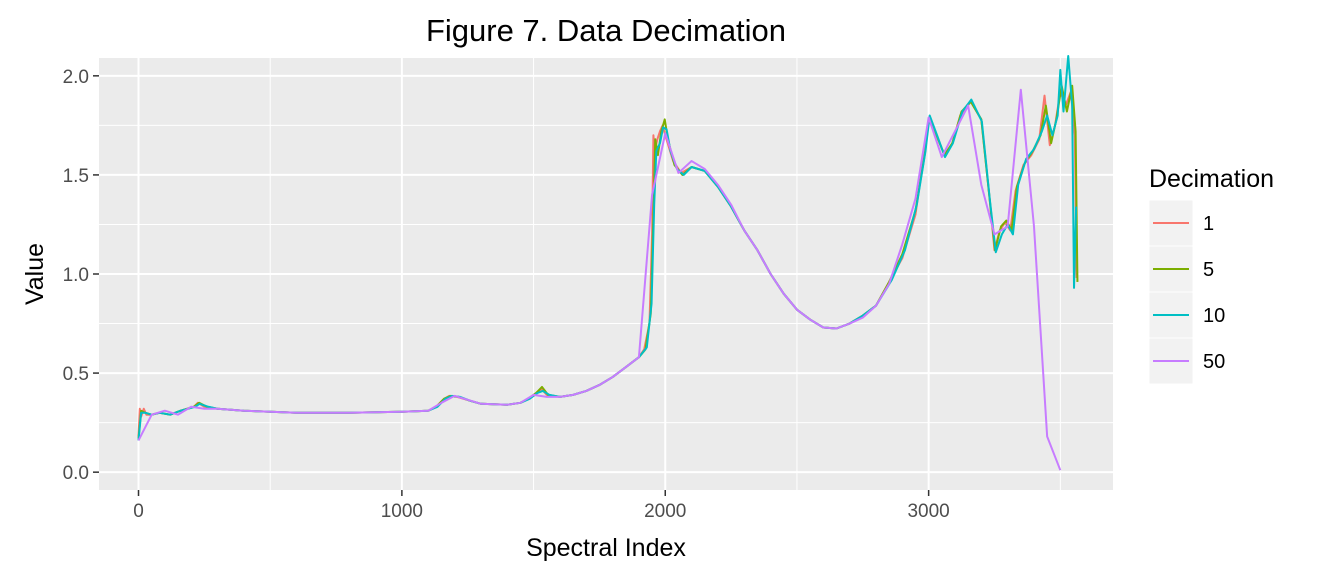 This screenshot has width=1344, height=576. What do you see at coordinates (1186, 292) in the screenshot?
I see `legend-items: 1 5 10 50` at bounding box center [1186, 292].